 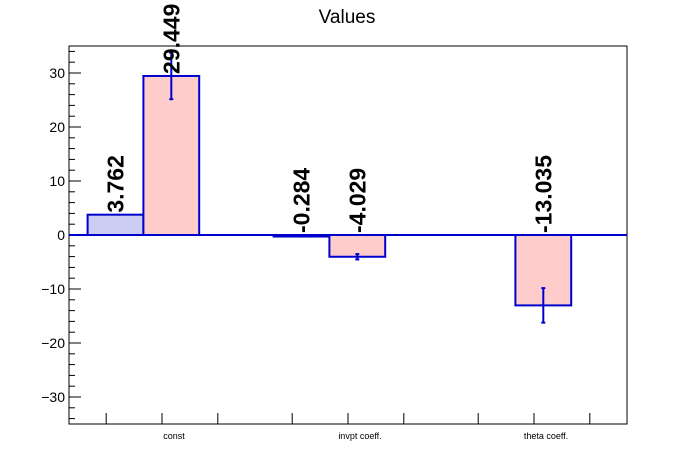 What do you see at coordinates (543, 194) in the screenshot?
I see `data-label: -13.035` at bounding box center [543, 194].